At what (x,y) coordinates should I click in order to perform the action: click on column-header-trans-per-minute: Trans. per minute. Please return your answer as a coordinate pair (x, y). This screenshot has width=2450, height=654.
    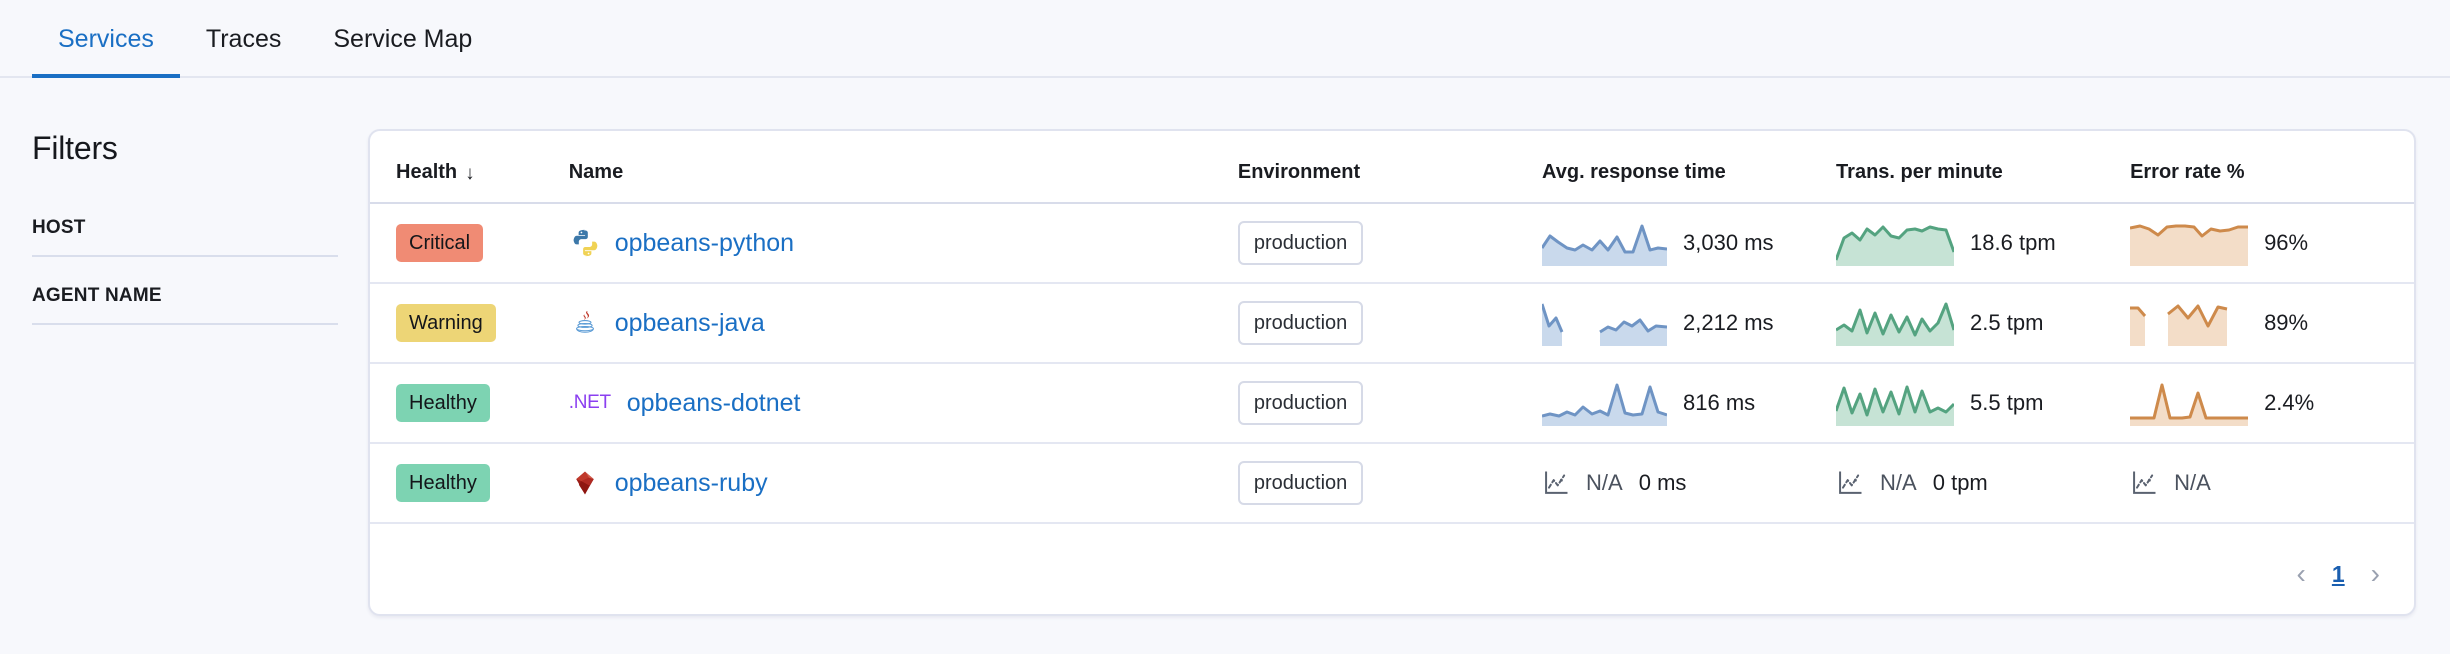
    Looking at the image, I should click on (1983, 167).